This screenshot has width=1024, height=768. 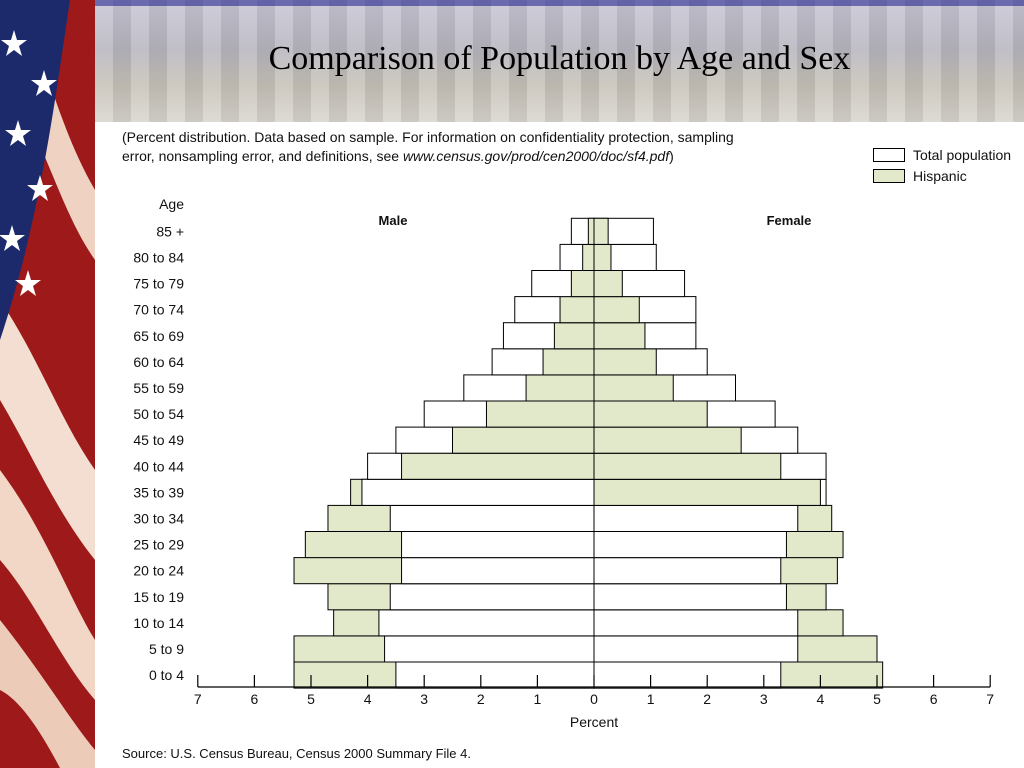 What do you see at coordinates (158, 414) in the screenshot?
I see `age-label: 50 to 54` at bounding box center [158, 414].